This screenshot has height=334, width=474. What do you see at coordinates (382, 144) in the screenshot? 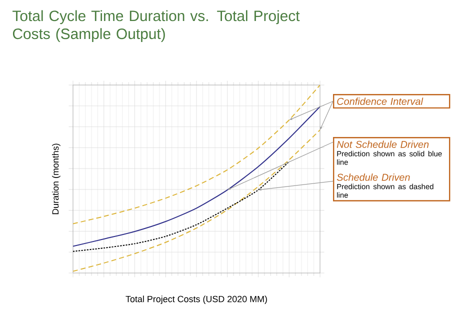
I see `text: Not Schedule Driven` at bounding box center [382, 144].